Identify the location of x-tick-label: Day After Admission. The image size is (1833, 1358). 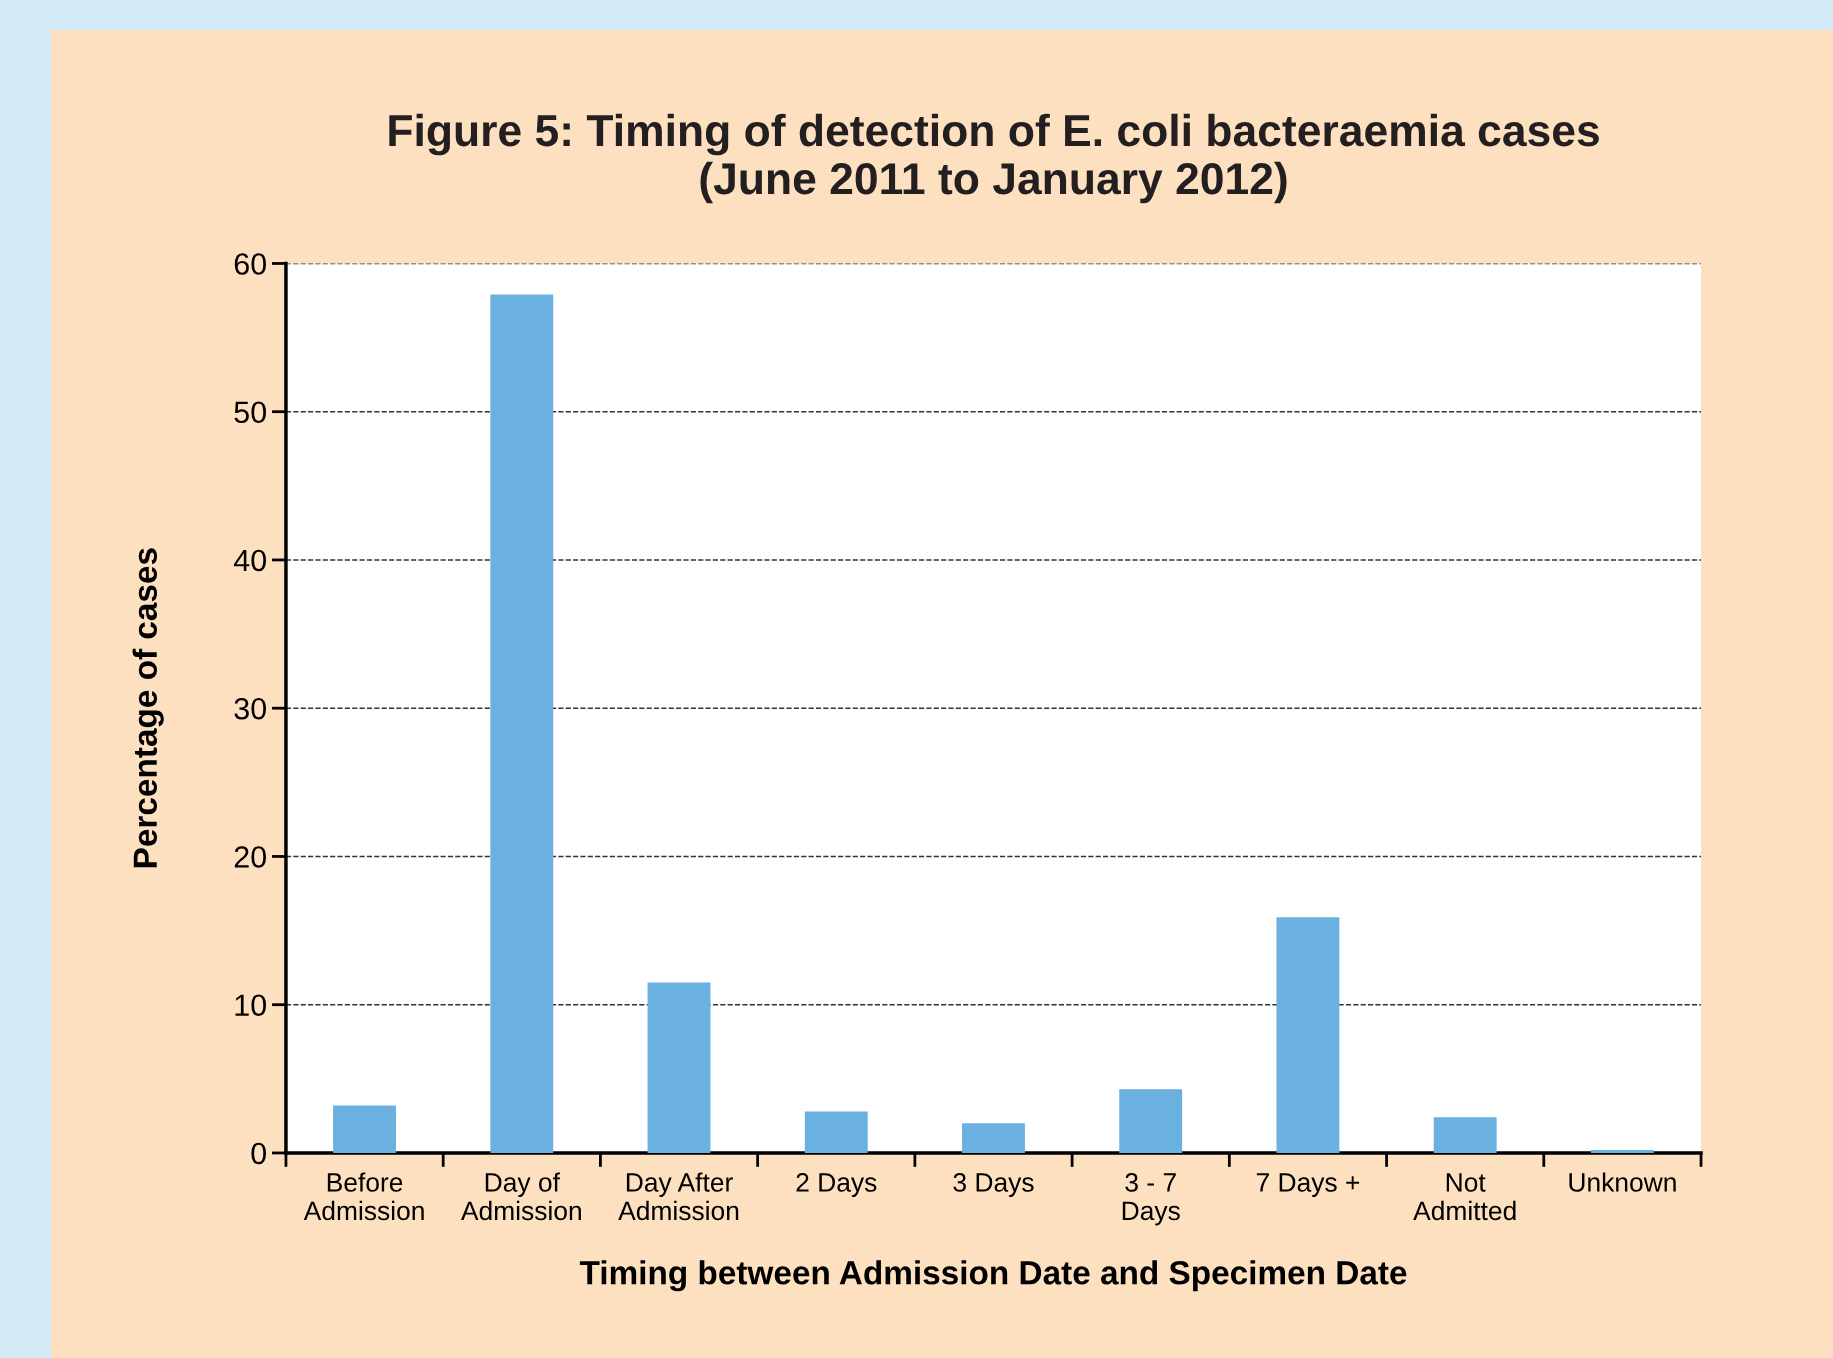
(678, 1196).